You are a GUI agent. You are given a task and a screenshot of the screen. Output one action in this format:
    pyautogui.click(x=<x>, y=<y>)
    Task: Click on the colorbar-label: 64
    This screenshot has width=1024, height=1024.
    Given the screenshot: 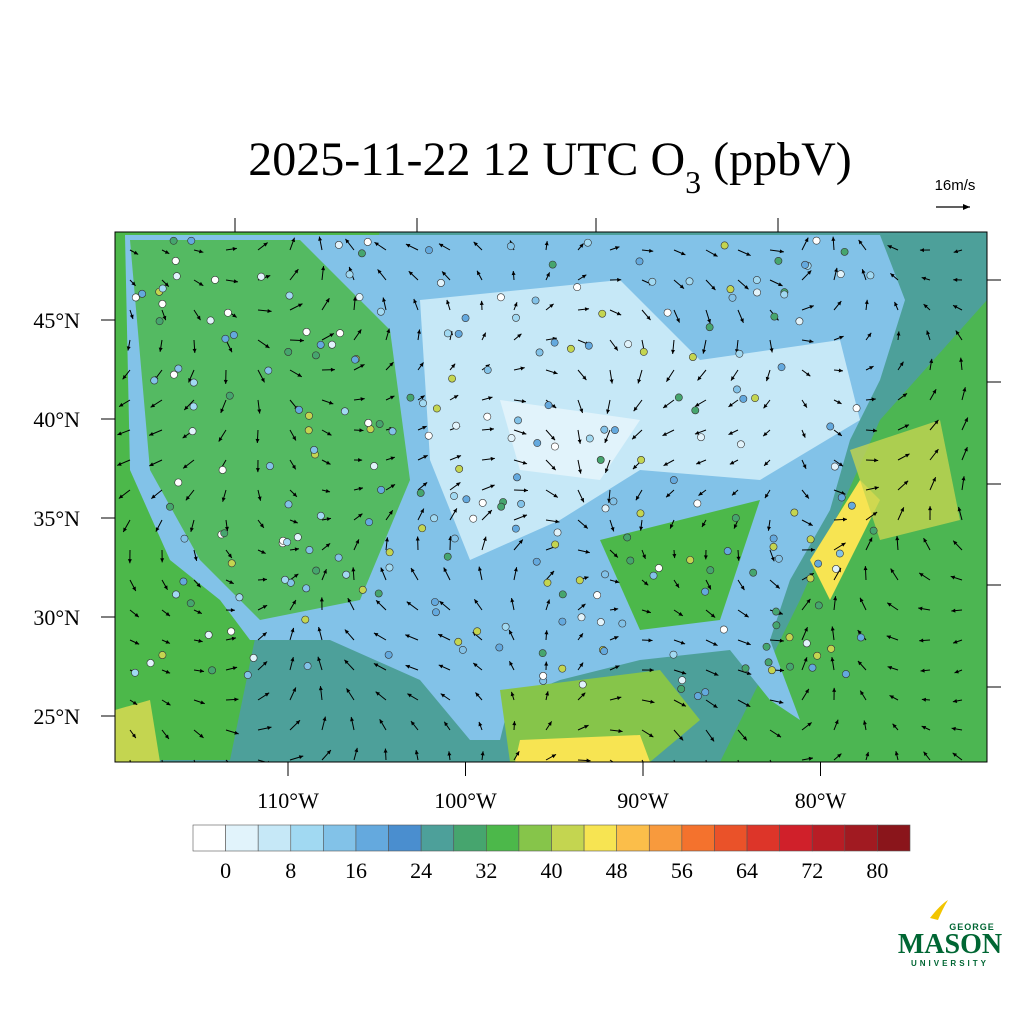 What is the action you would take?
    pyautogui.click(x=747, y=870)
    